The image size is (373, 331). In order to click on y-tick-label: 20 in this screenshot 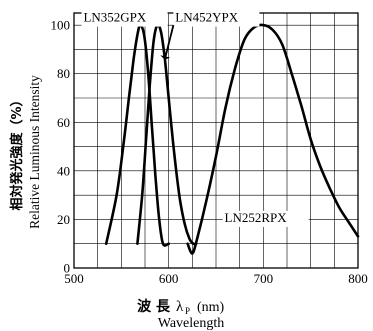, I will do `click(63, 219)`.